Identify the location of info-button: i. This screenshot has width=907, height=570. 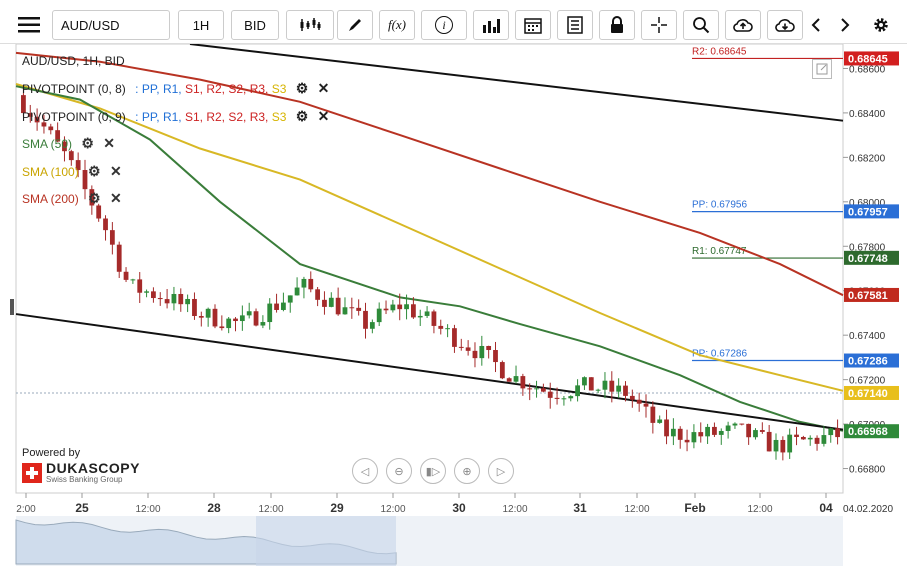
(444, 25).